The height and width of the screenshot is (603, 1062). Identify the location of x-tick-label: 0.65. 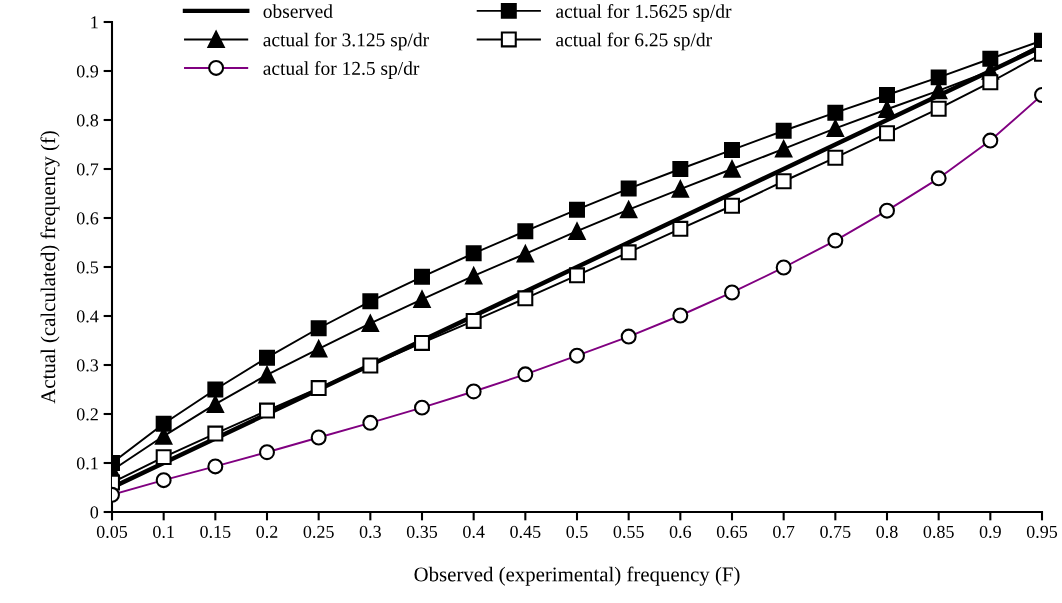
(732, 531).